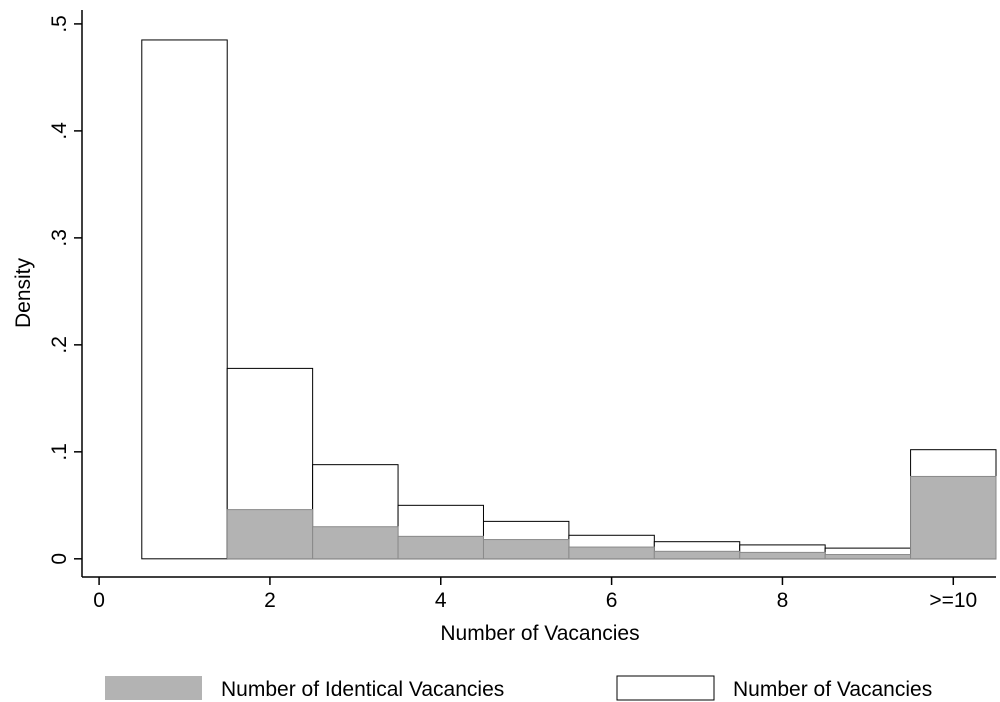  Describe the element at coordinates (539, 633) in the screenshot. I see `x-axis-label: Number of Vacancies` at that location.